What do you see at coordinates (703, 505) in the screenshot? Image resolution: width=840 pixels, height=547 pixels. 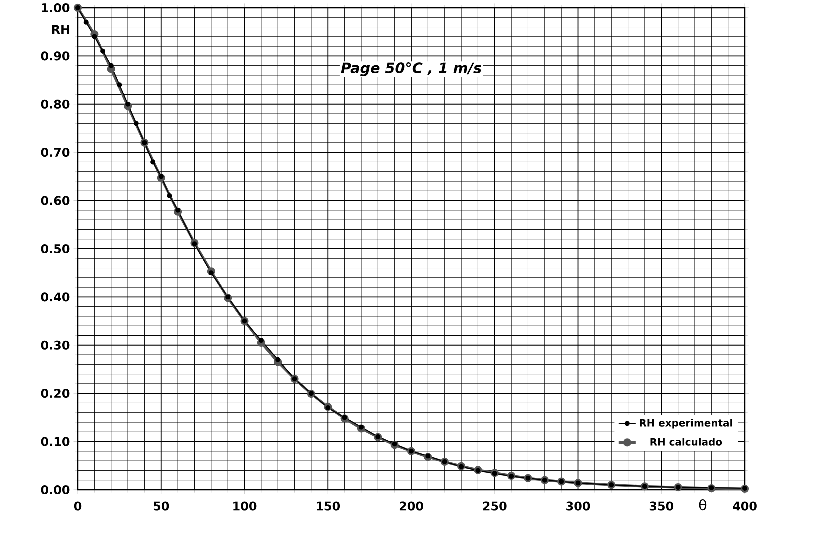 I see `x-axis-title: θ` at bounding box center [703, 505].